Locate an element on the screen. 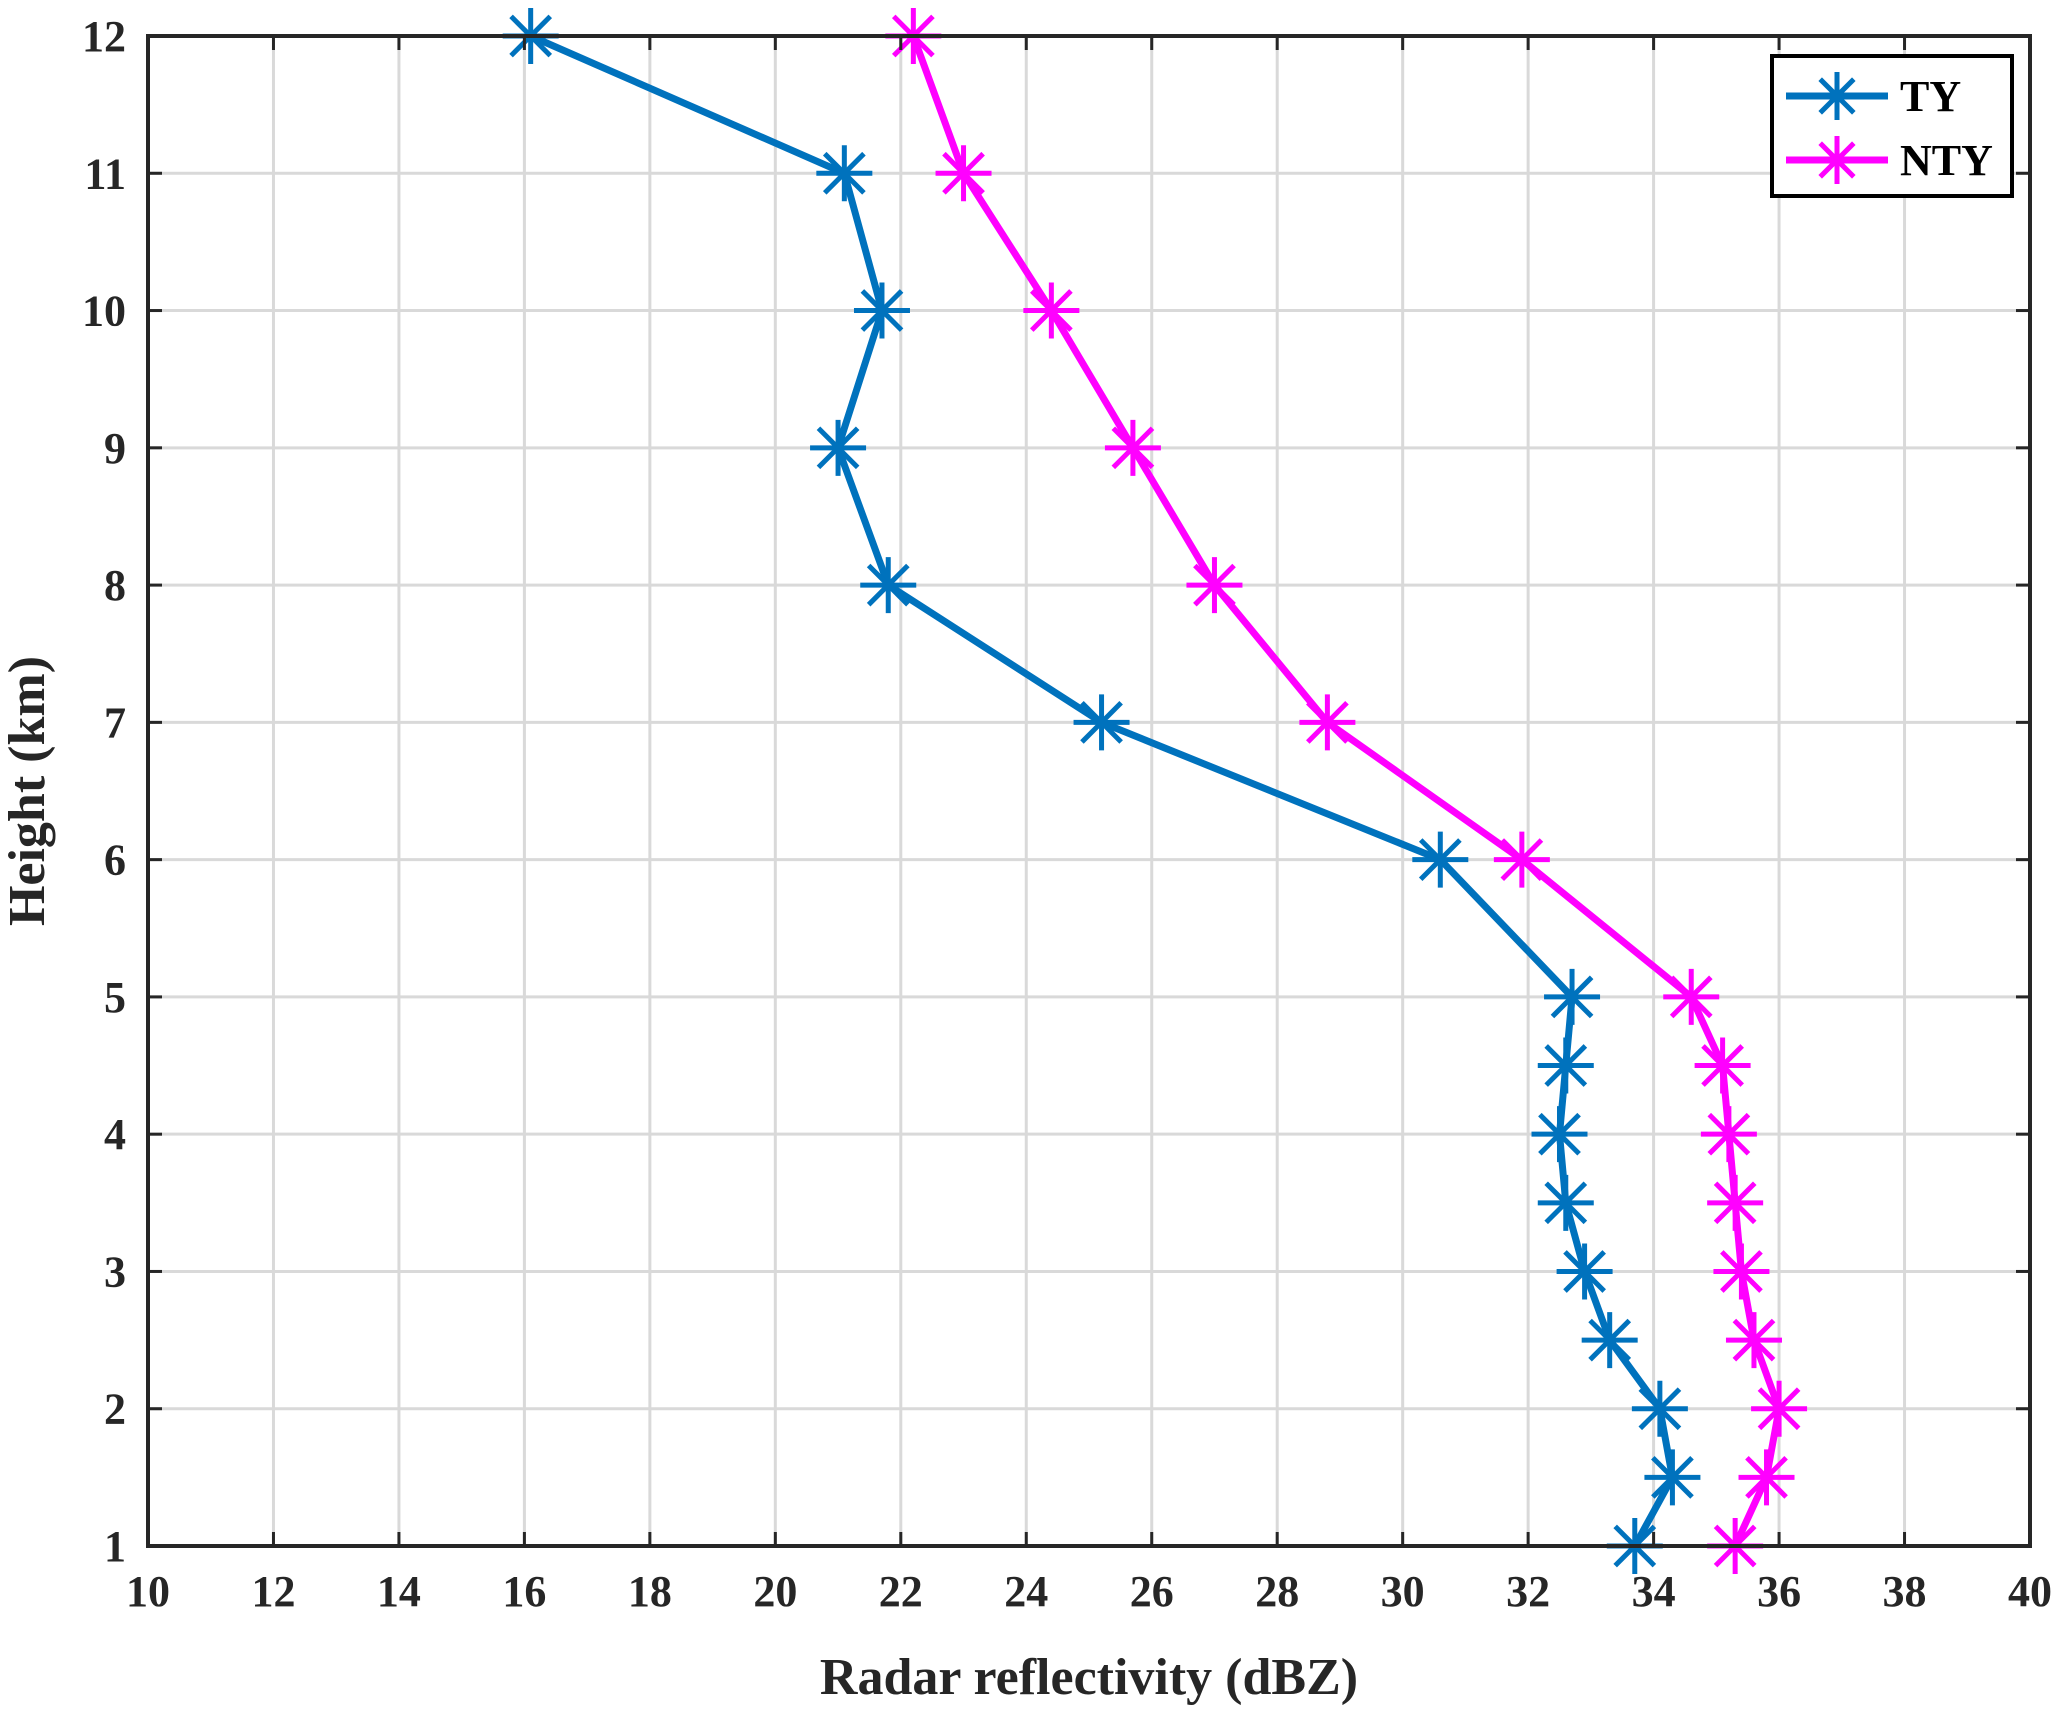  x-tick-label: 26 is located at coordinates (1152, 1591).